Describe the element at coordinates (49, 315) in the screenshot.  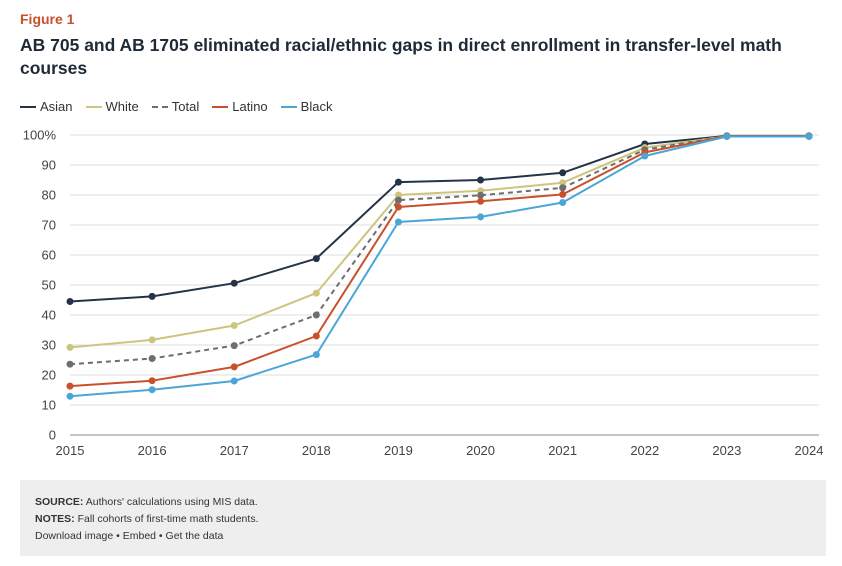
I see `y-tick-label: 40` at that location.